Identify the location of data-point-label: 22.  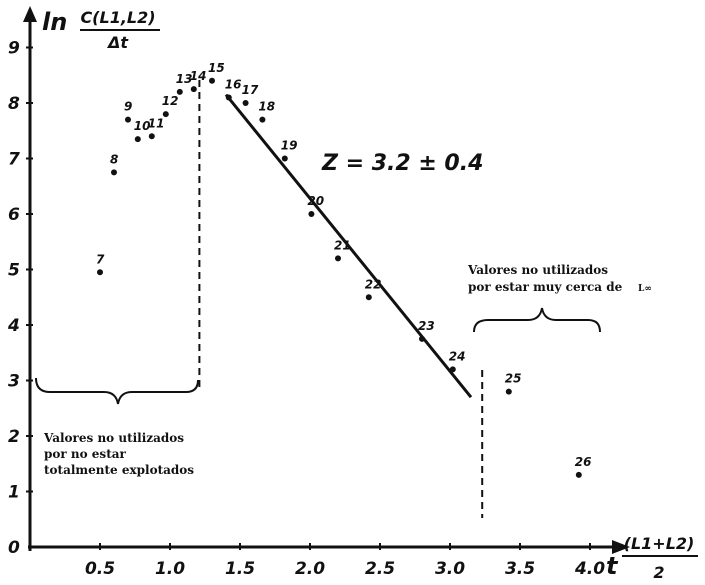
(373, 284).